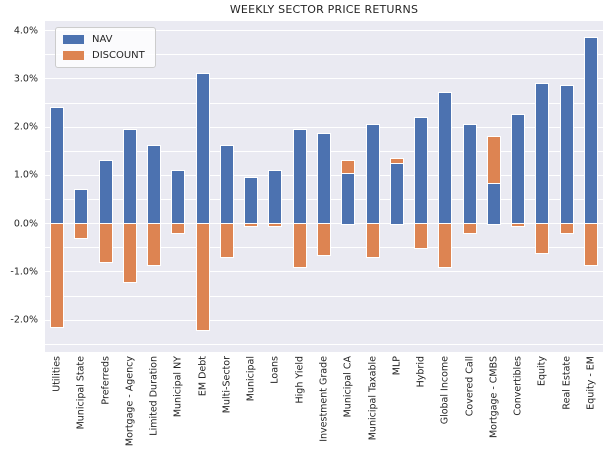  I want to click on x-axis-category-label: Convertibles, so click(518, 386).